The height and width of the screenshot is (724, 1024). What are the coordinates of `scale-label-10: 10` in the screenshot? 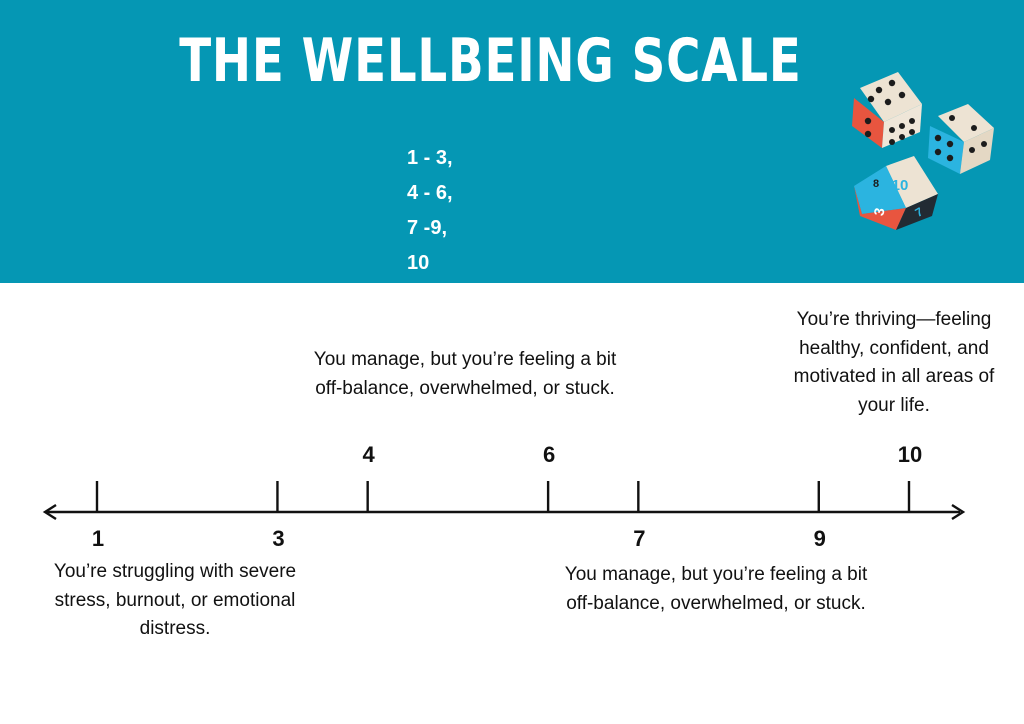 It's located at (910, 454).